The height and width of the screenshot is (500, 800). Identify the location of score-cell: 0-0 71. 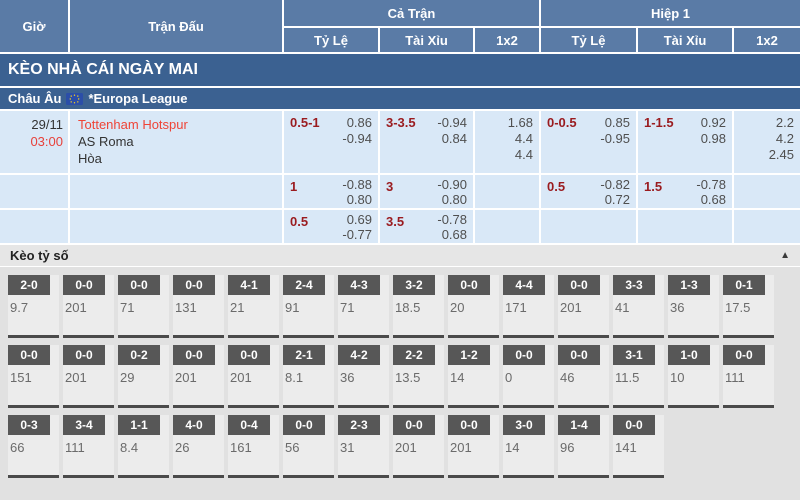
(143, 306).